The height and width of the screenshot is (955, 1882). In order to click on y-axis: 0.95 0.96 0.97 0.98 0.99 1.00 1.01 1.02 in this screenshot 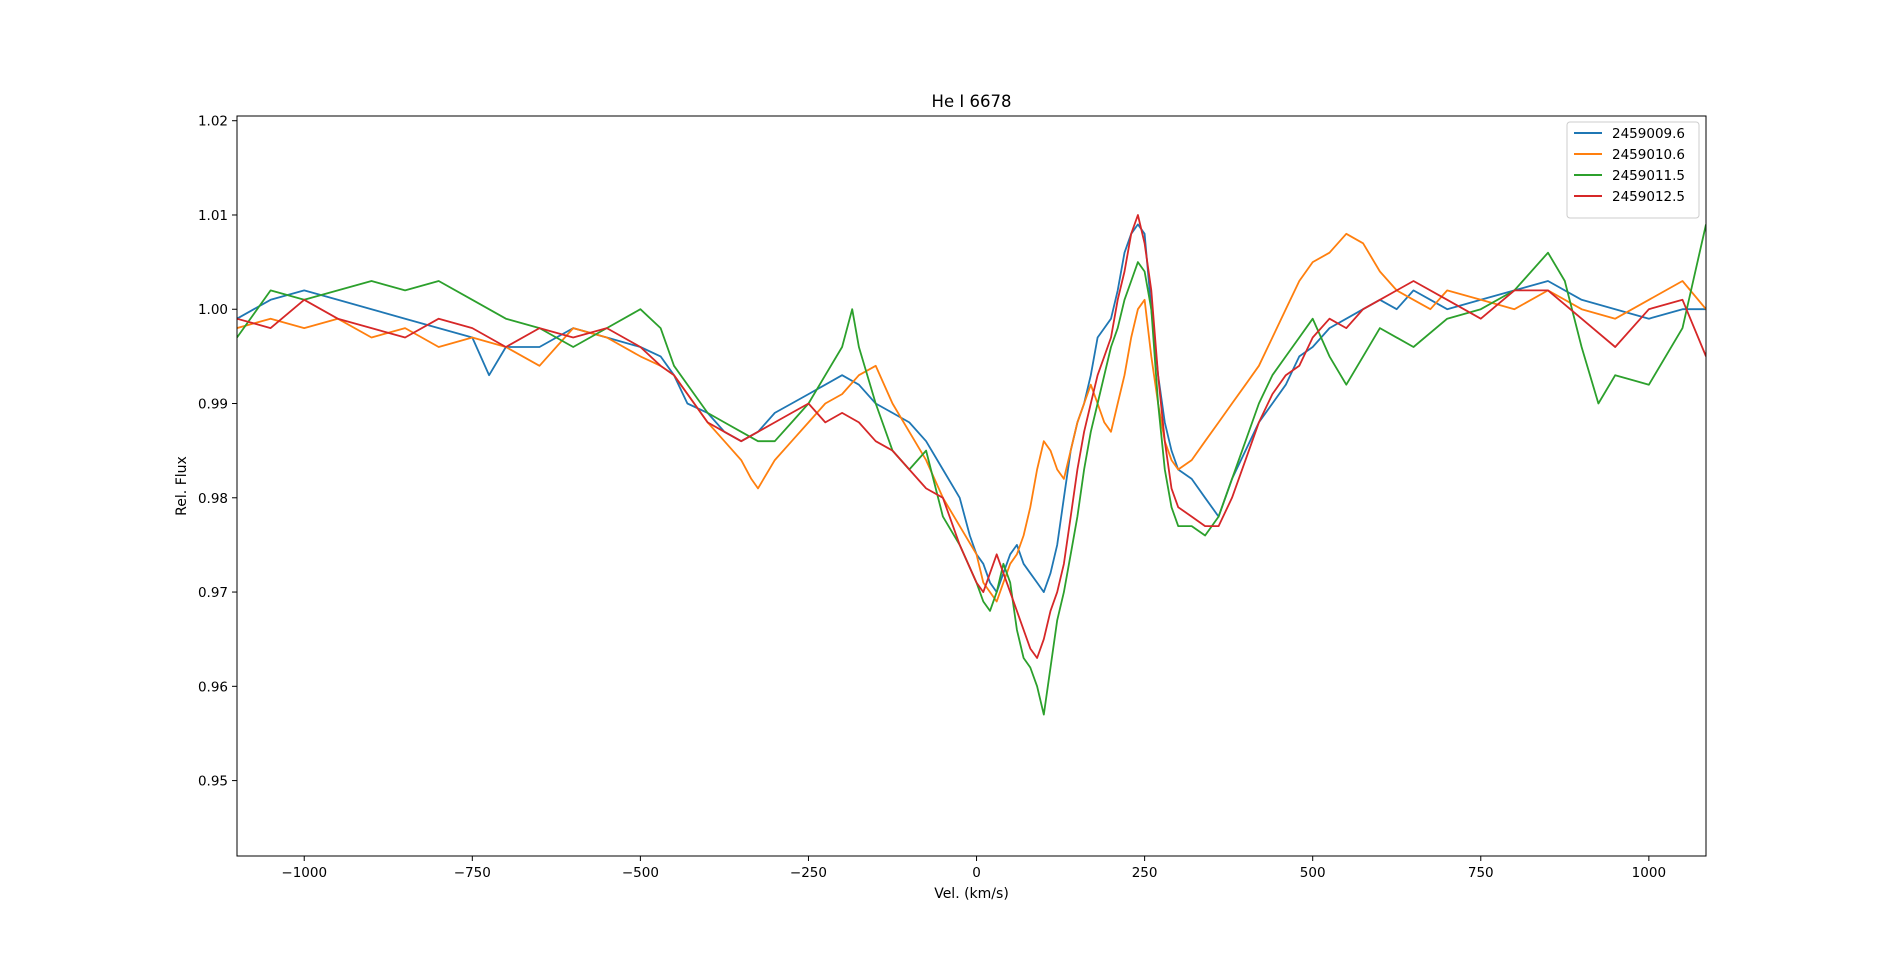, I will do `click(217, 452)`.